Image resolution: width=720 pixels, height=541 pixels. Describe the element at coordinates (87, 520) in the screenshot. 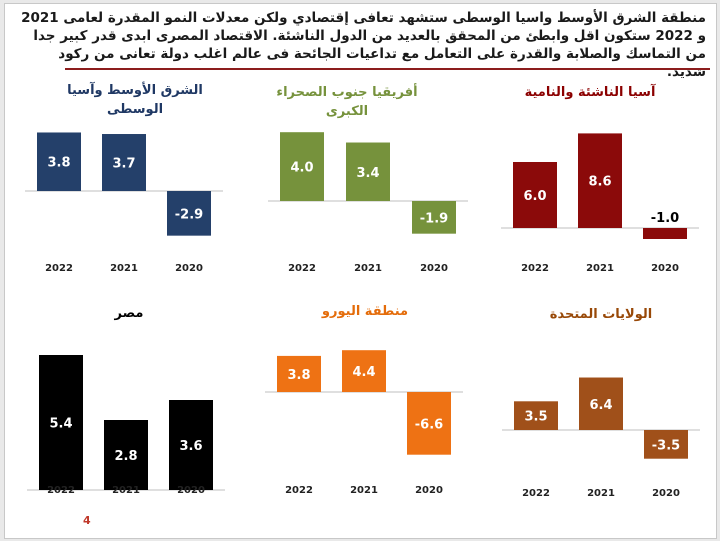

I see `page-number: 4` at that location.